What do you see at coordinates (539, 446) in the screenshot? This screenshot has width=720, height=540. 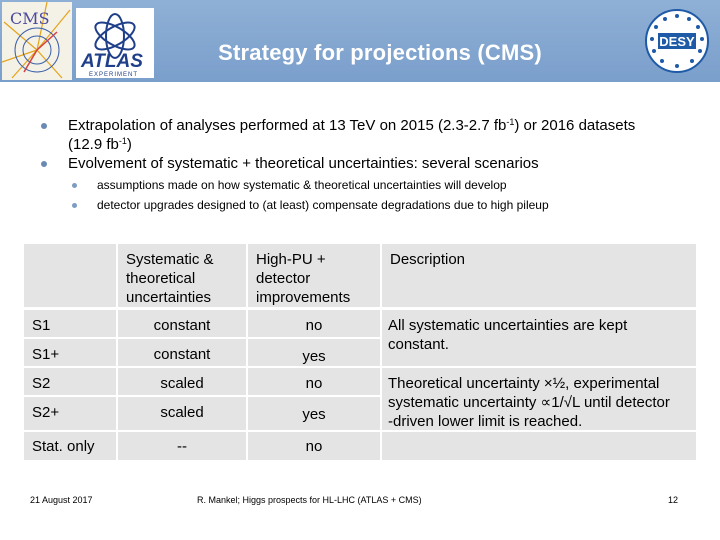 I see `table-cell-description-empty` at bounding box center [539, 446].